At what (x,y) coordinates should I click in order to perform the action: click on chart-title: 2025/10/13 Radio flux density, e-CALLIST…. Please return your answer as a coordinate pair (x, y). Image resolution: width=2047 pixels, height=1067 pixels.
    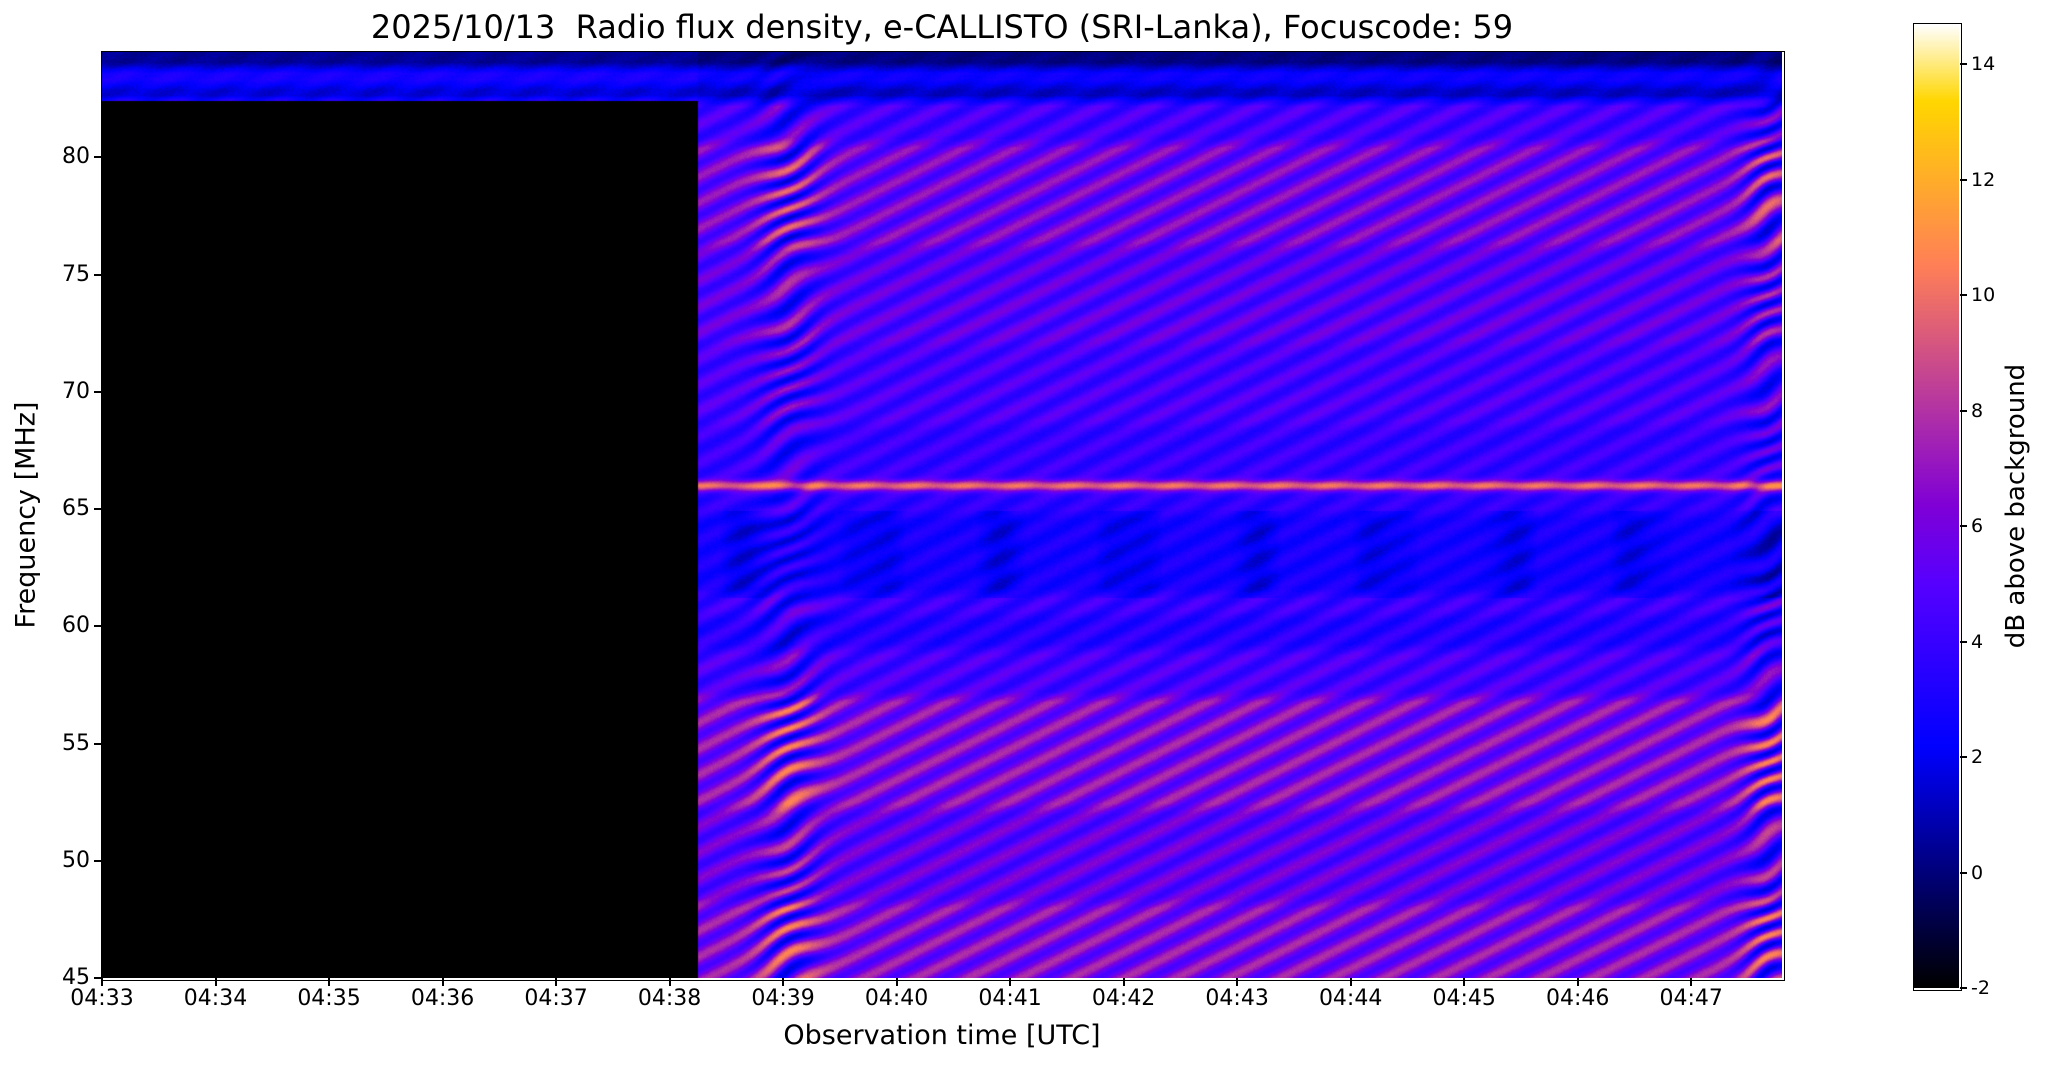
    Looking at the image, I should click on (942, 27).